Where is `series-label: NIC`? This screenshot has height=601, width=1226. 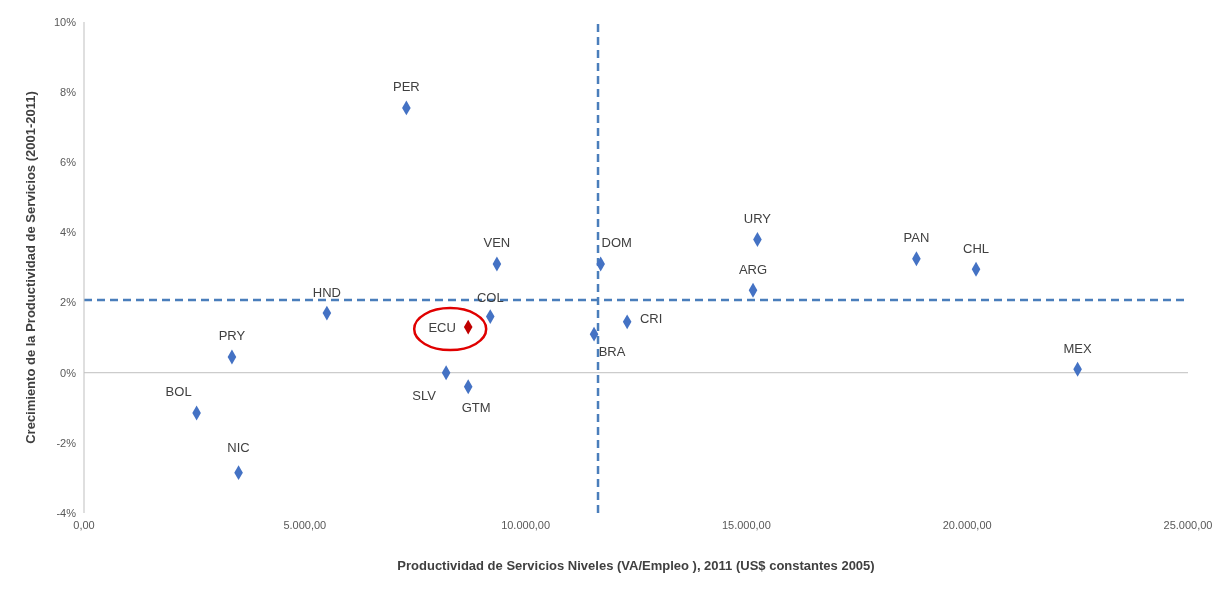
series-label: NIC is located at coordinates (238, 448).